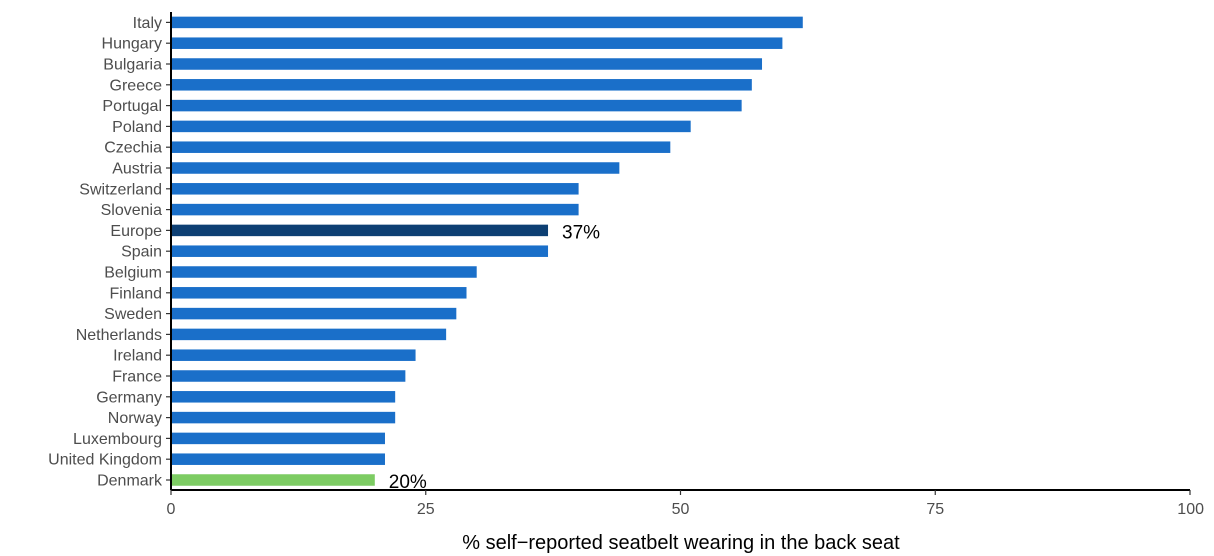 The width and height of the screenshot is (1214, 556). I want to click on category-label-sweden: Sweden, so click(133, 314).